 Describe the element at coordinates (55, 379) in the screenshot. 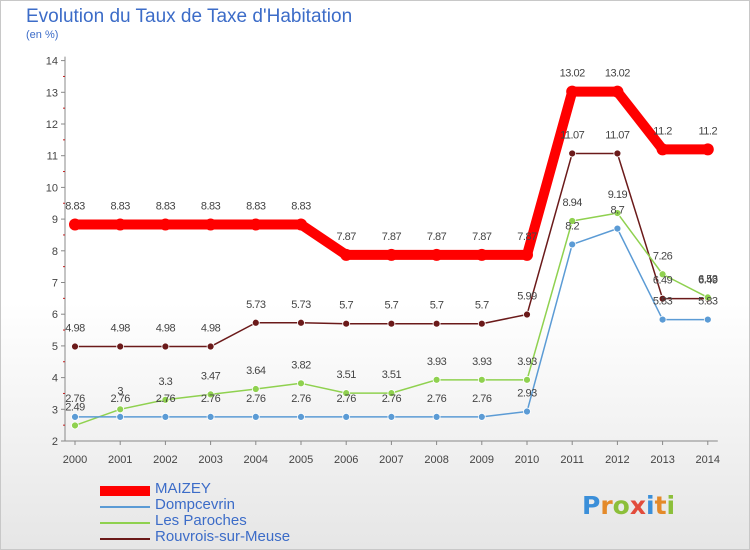

I see `y-tick-label: 4` at that location.